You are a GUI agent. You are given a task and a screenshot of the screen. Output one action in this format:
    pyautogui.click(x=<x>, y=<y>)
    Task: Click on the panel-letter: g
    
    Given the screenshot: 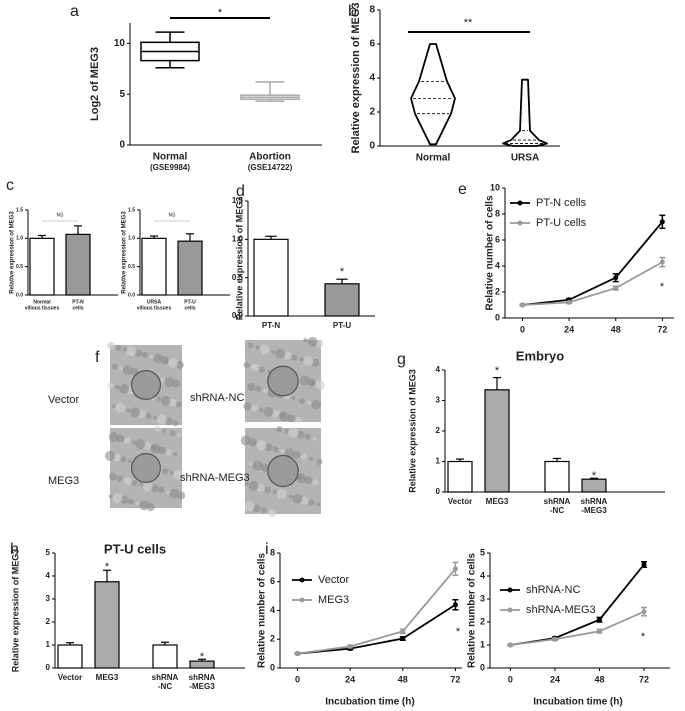 What is the action you would take?
    pyautogui.click(x=401, y=359)
    